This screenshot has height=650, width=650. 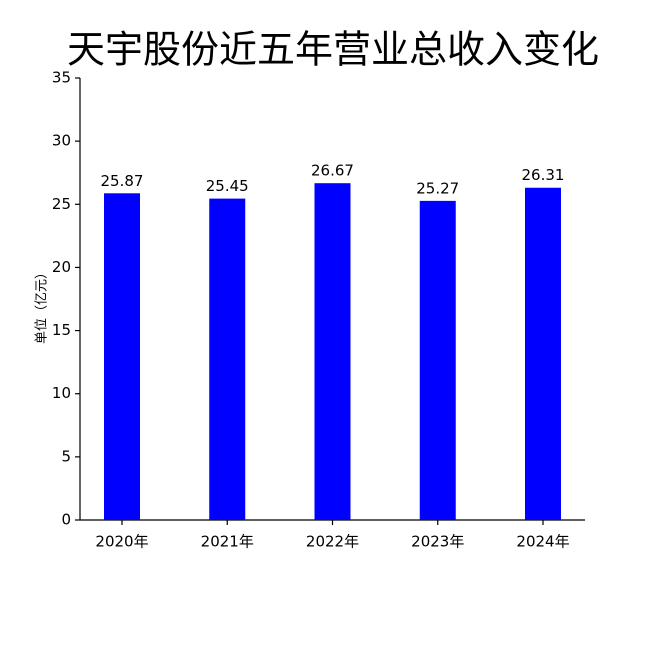 What do you see at coordinates (437, 188) in the screenshot?
I see `data-label: 25.27` at bounding box center [437, 188].